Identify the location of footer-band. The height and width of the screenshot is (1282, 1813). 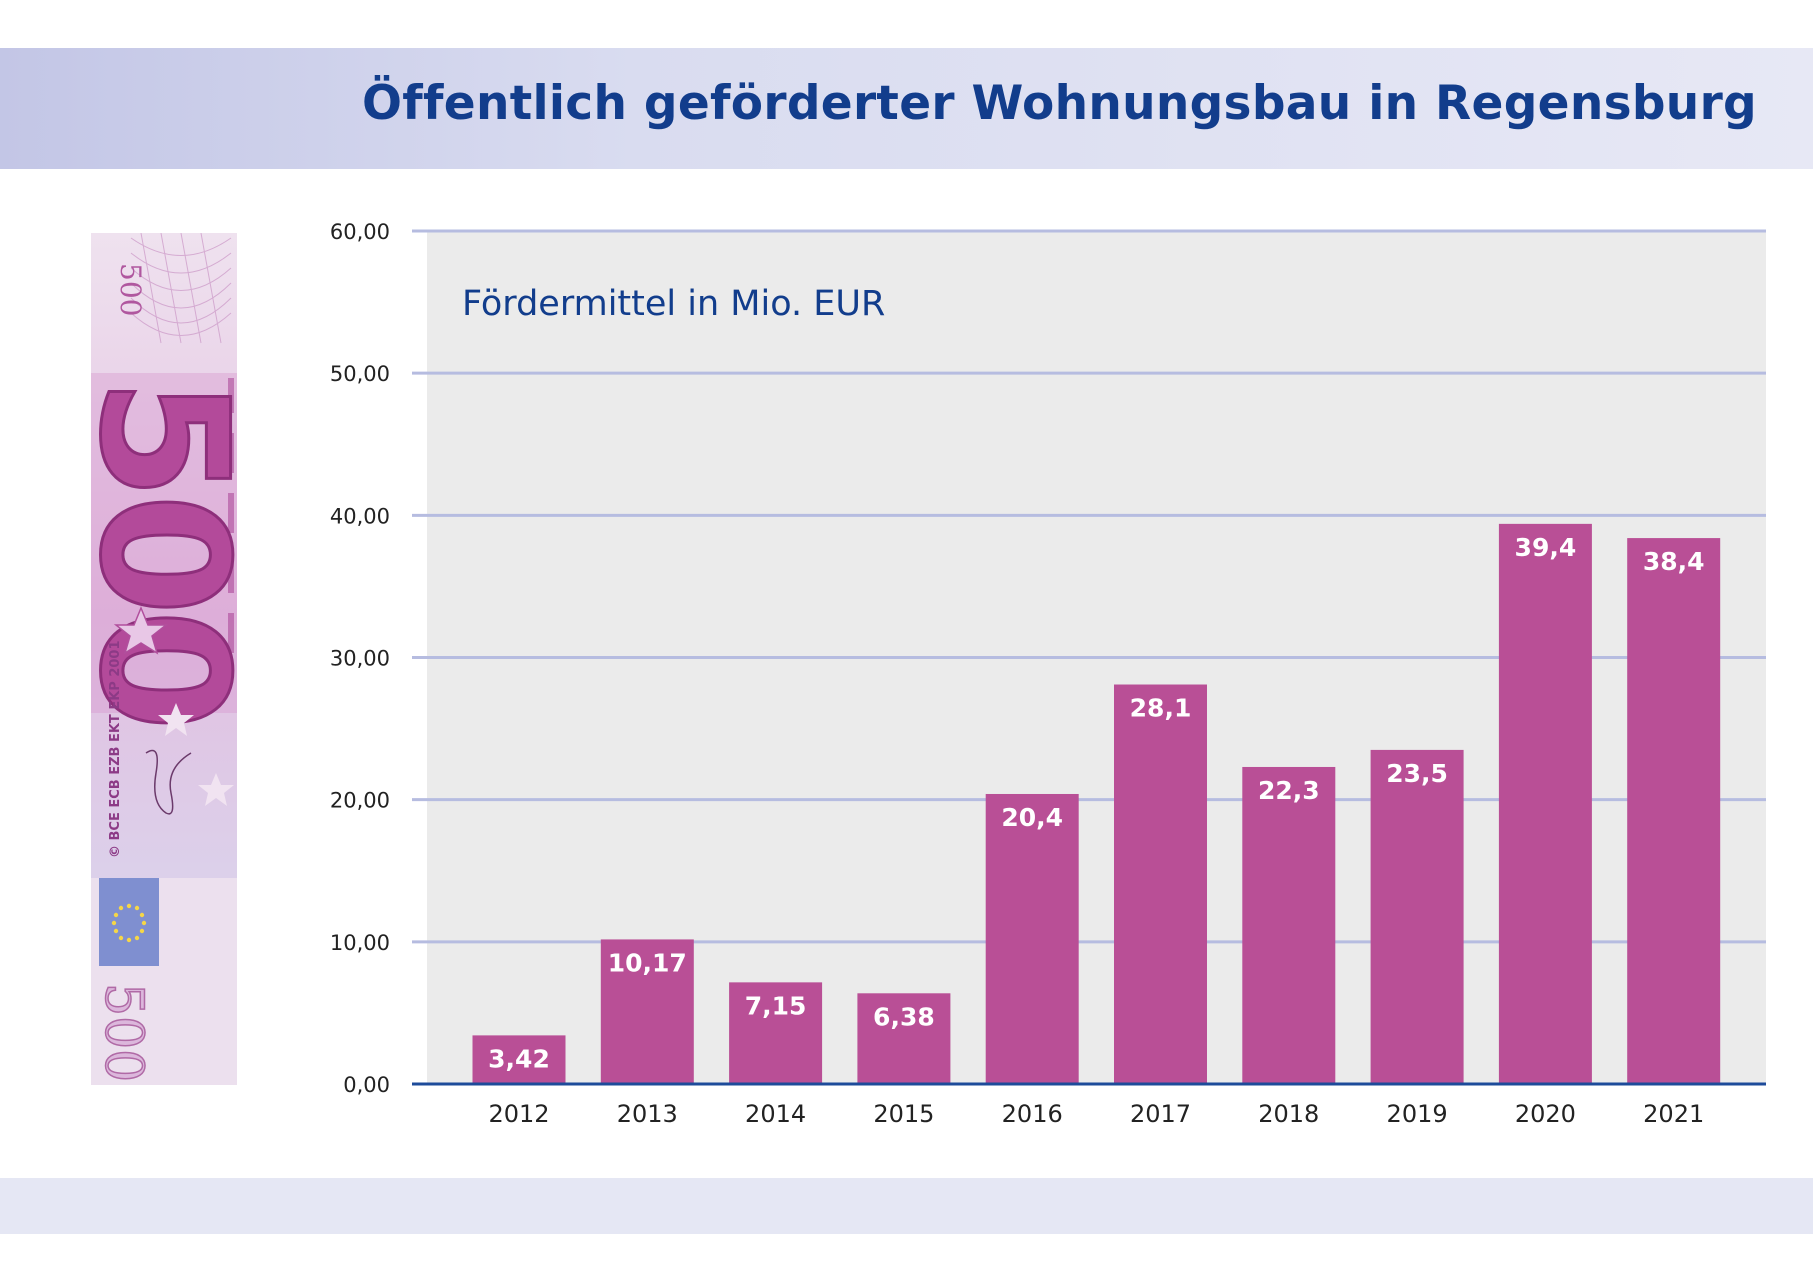
(906, 1206).